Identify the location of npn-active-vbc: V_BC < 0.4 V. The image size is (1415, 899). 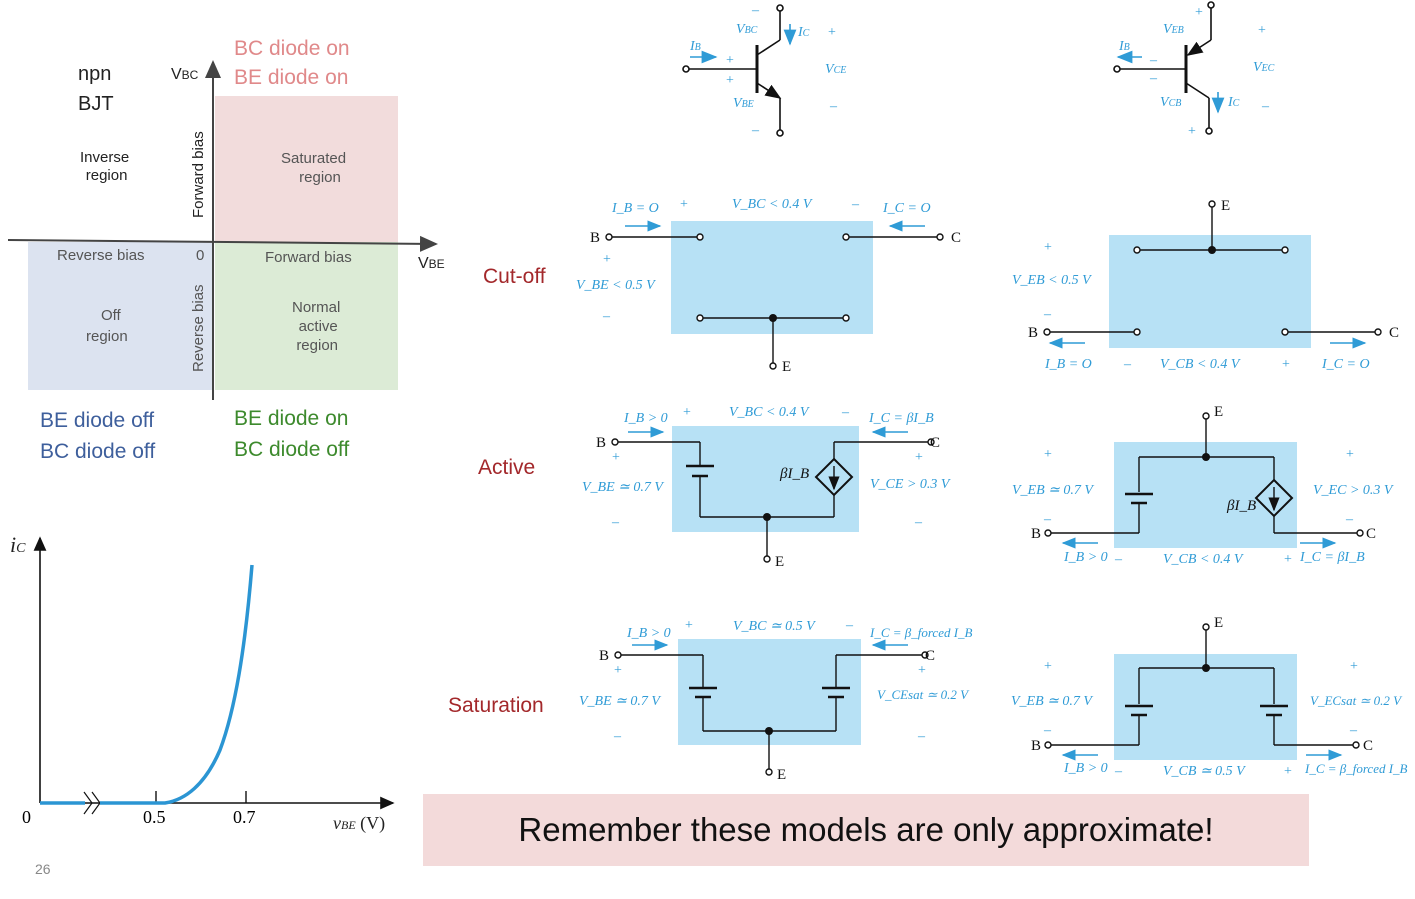
(769, 412).